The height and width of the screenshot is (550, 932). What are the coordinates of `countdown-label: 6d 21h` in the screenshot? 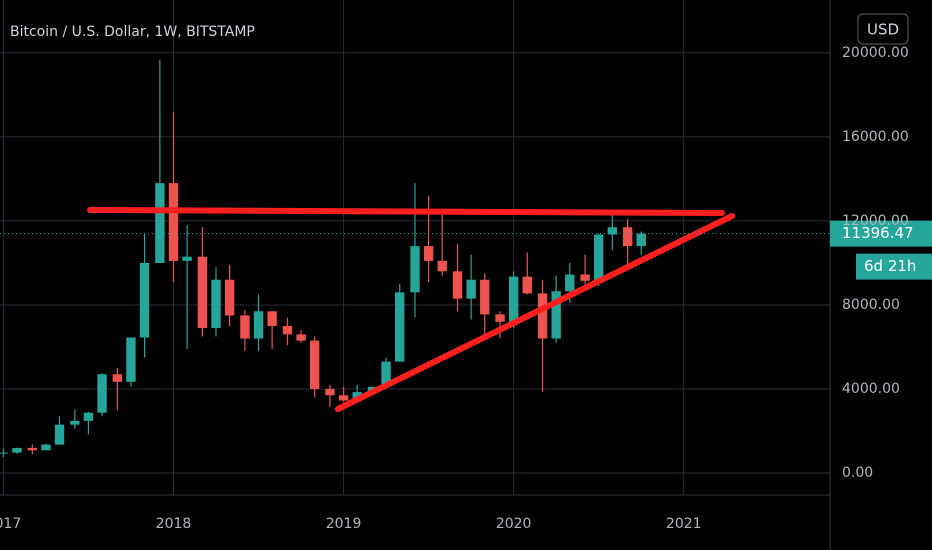 It's located at (890, 266).